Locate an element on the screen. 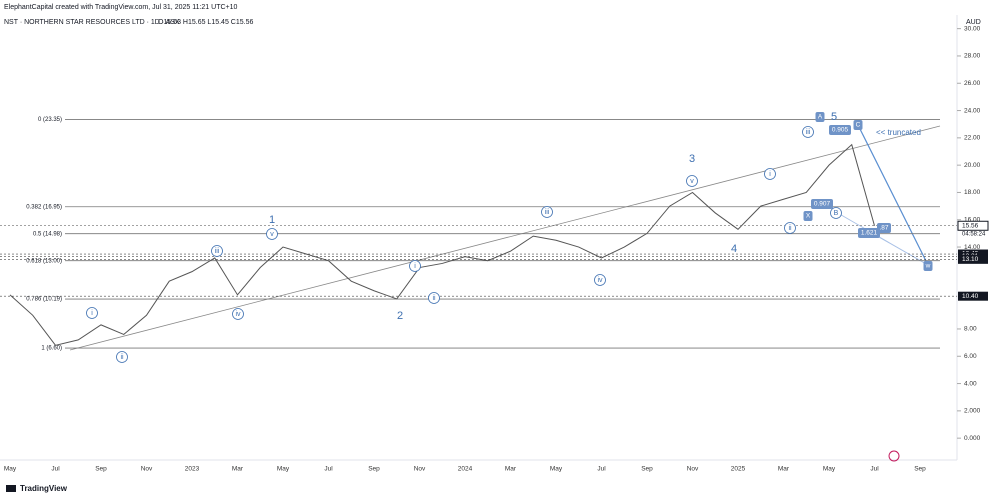 This screenshot has height=503, width=1000. ohlc: O15.63 H15.65 L15.45 C15.56 is located at coordinates (205, 22).